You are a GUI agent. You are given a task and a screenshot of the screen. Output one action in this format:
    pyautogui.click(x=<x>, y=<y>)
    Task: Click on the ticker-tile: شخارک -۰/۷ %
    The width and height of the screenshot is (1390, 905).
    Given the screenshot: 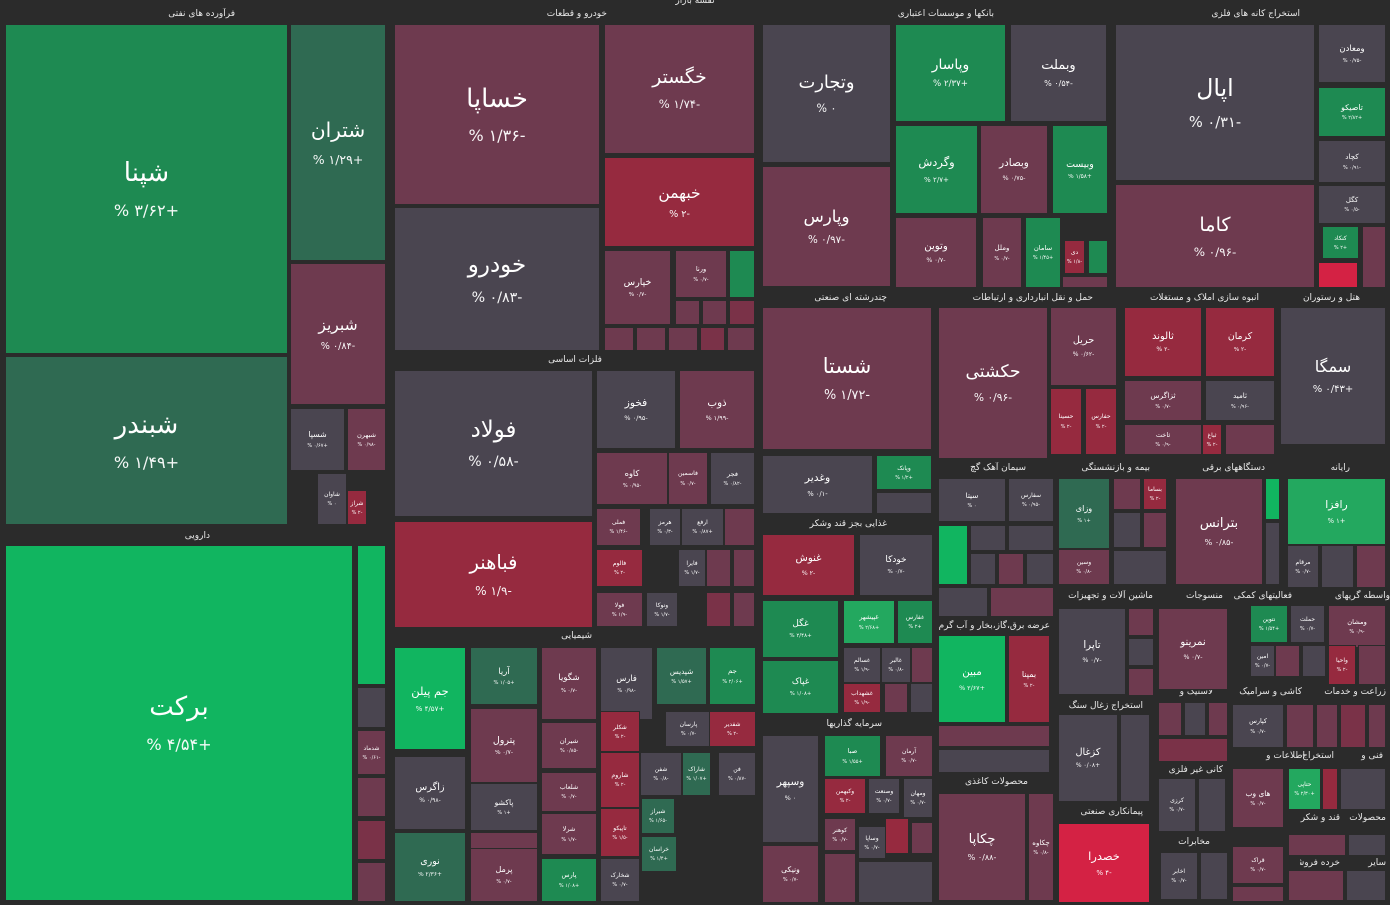 What is the action you would take?
    pyautogui.click(x=620, y=880)
    